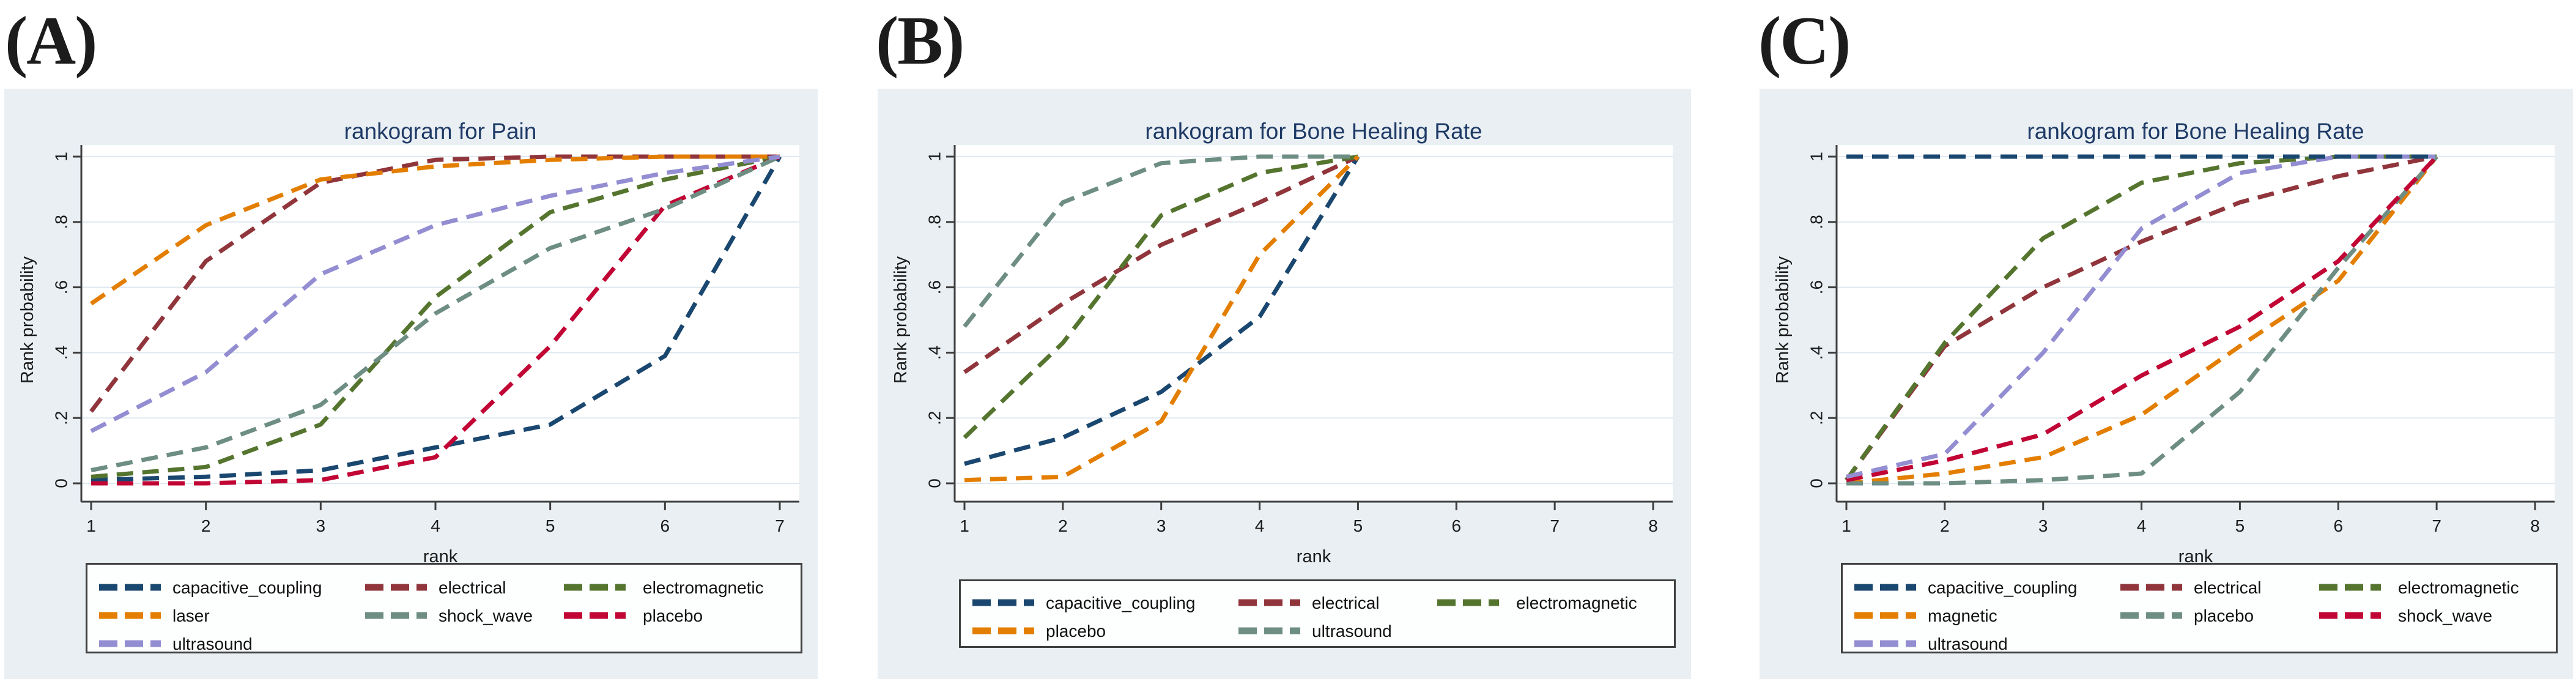 The width and height of the screenshot is (2576, 684). I want to click on panel-letter: (A), so click(51, 41).